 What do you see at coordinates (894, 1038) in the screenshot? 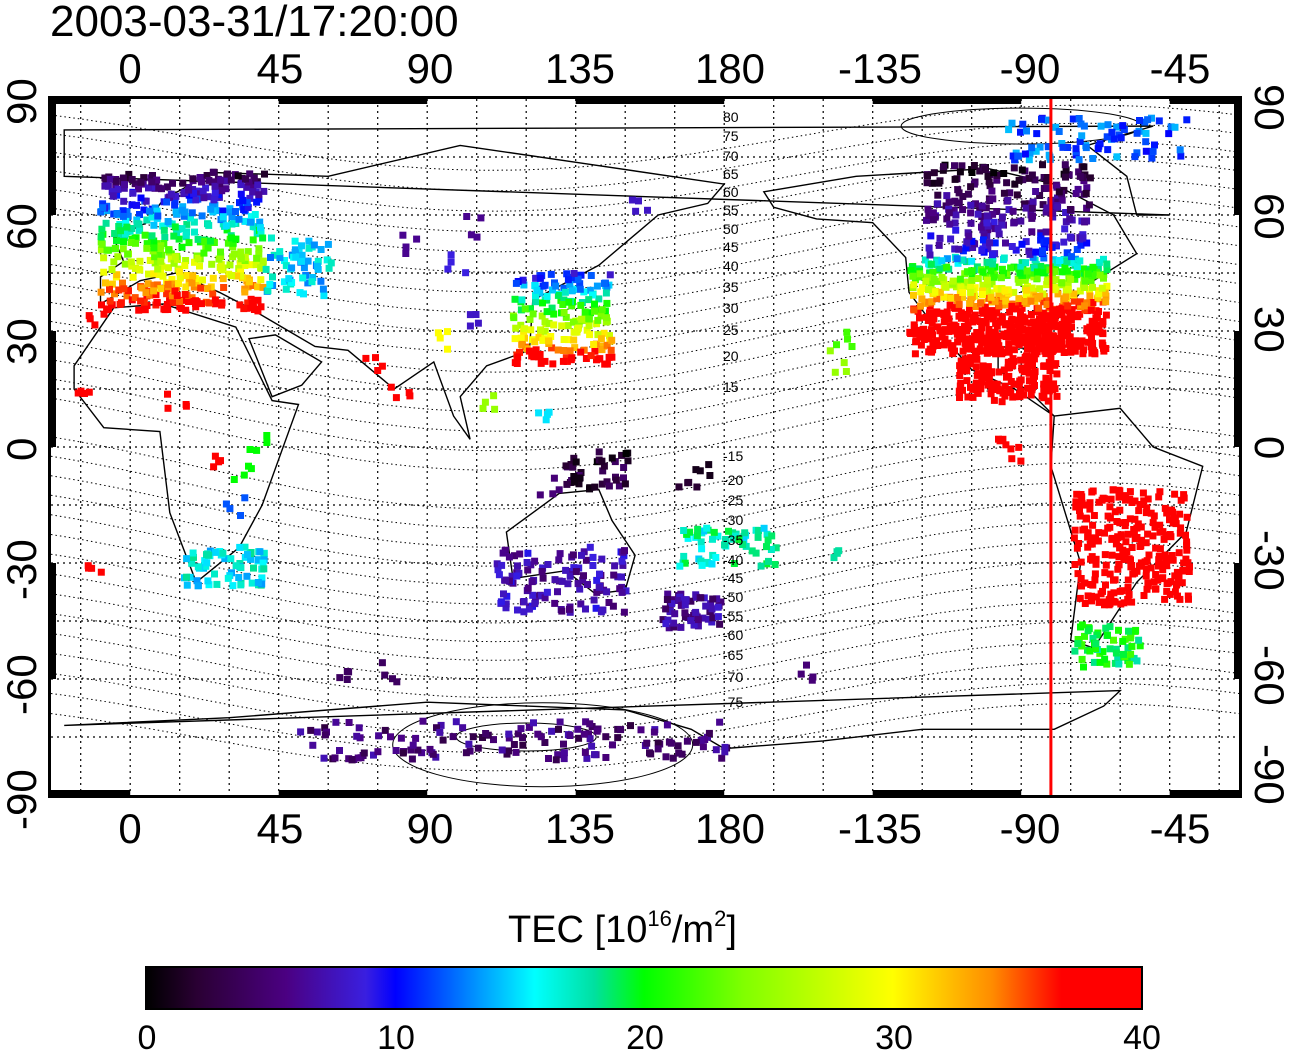
I see `colorbar-tick: 30` at bounding box center [894, 1038].